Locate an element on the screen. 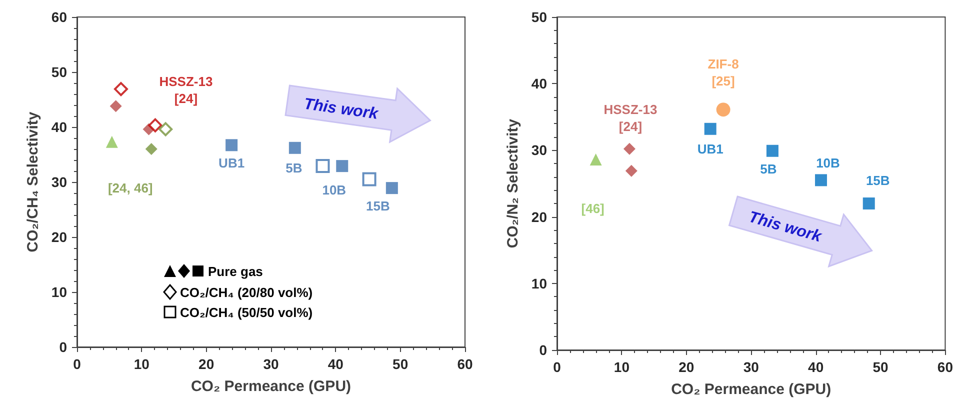 Image resolution: width=955 pixels, height=404 pixels. series-label: [24, 46] is located at coordinates (130, 188).